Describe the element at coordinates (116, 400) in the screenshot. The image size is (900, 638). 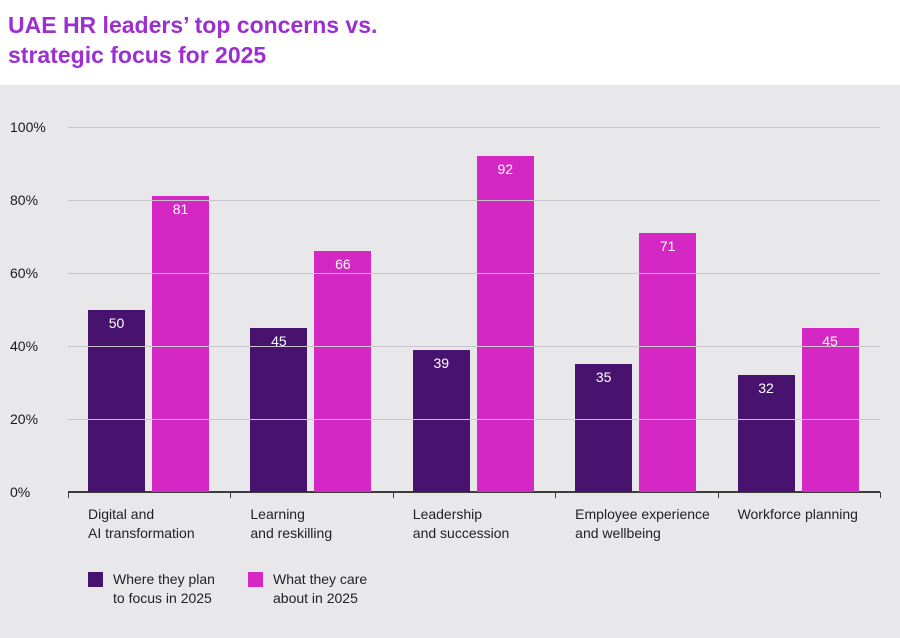
I see `bar: 50` at that location.